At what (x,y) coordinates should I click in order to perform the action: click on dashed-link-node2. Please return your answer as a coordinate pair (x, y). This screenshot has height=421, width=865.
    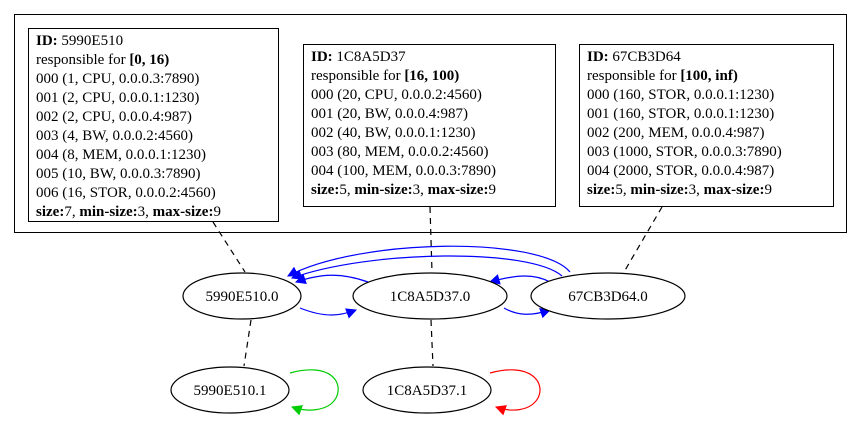
    Looking at the image, I should click on (432, 343).